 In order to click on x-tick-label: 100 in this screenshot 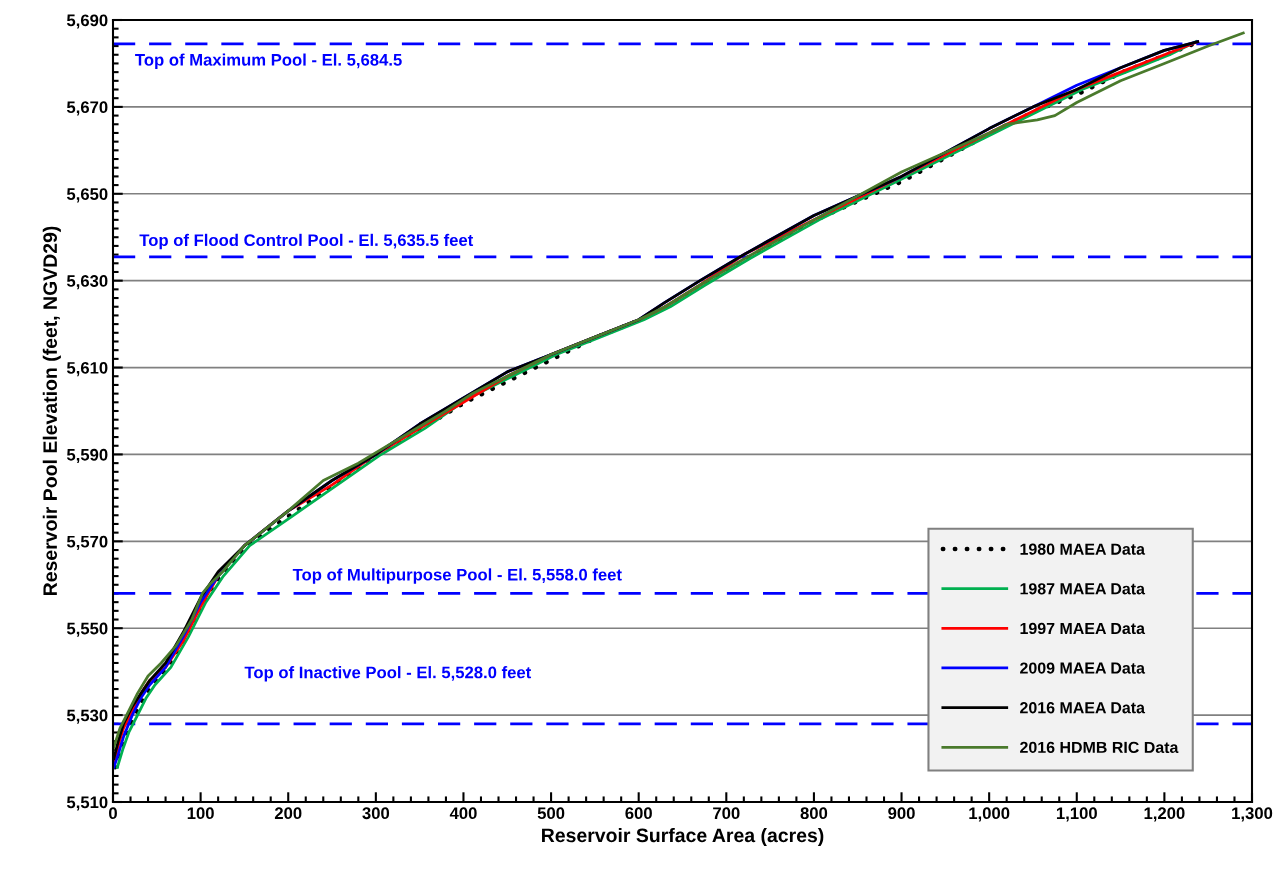, I will do `click(200, 813)`.